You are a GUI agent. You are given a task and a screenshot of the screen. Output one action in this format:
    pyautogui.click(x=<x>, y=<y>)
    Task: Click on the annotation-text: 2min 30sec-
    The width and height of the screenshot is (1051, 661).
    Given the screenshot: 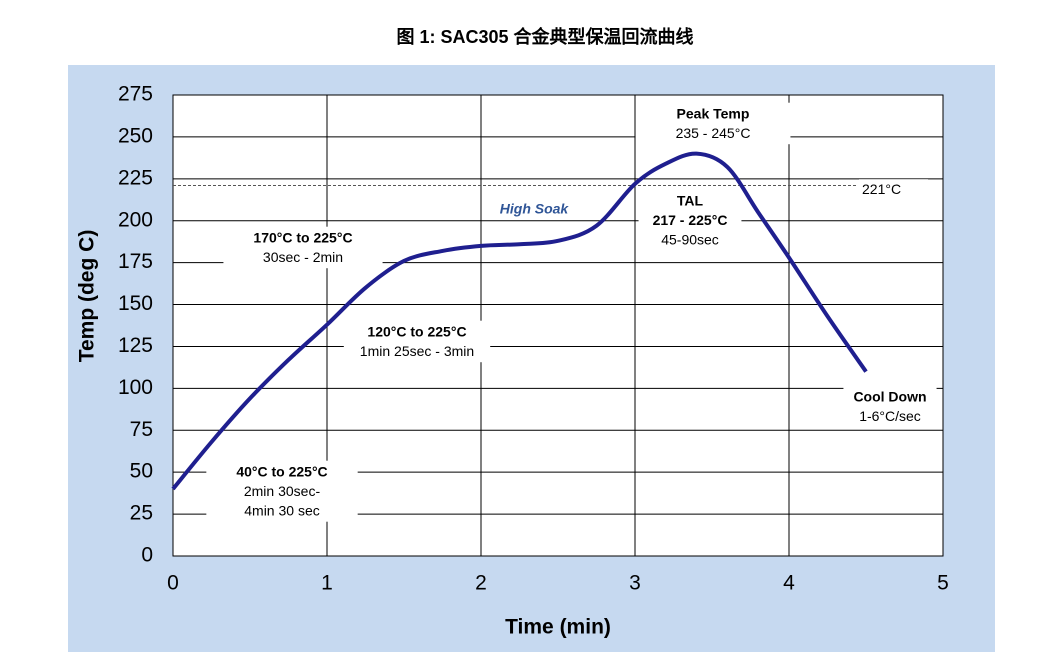 What is the action you would take?
    pyautogui.click(x=282, y=491)
    